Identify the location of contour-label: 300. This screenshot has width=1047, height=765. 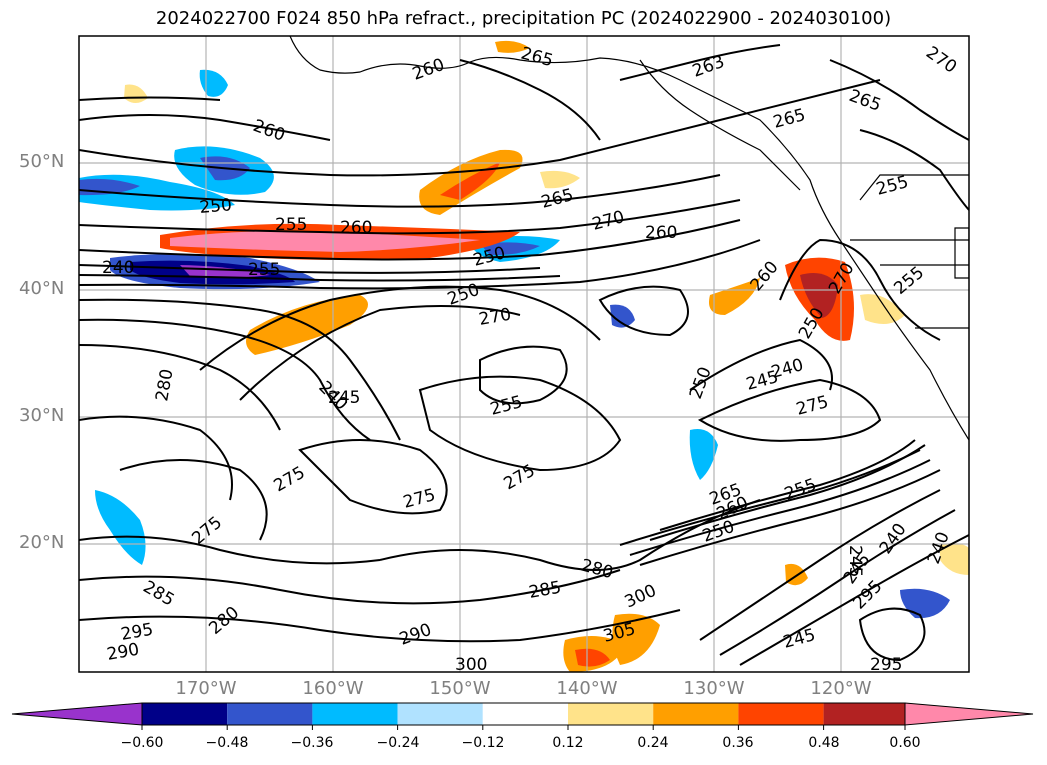
(471, 665).